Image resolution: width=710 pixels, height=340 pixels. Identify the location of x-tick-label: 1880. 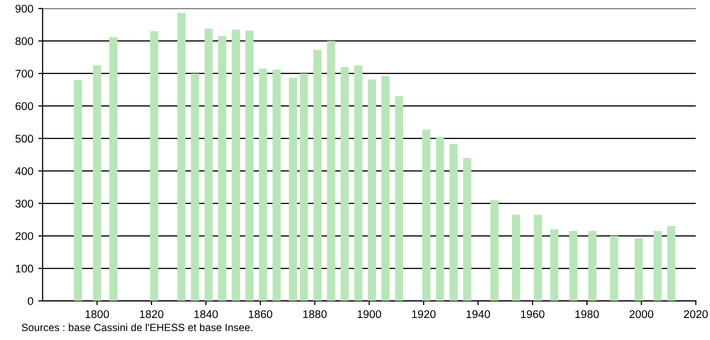
(315, 314).